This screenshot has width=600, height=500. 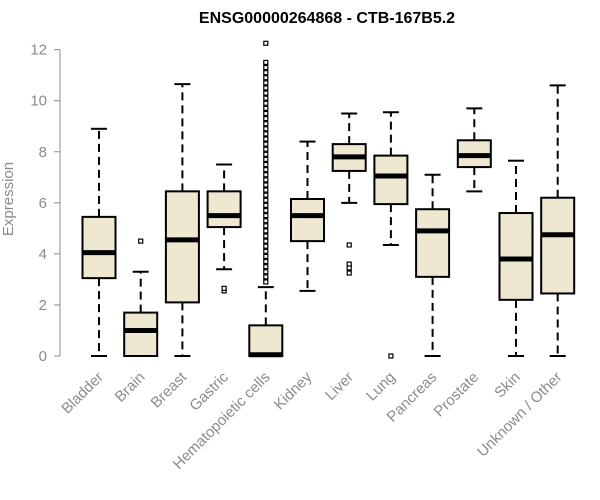 I want to click on box-gastric, so click(x=224, y=228).